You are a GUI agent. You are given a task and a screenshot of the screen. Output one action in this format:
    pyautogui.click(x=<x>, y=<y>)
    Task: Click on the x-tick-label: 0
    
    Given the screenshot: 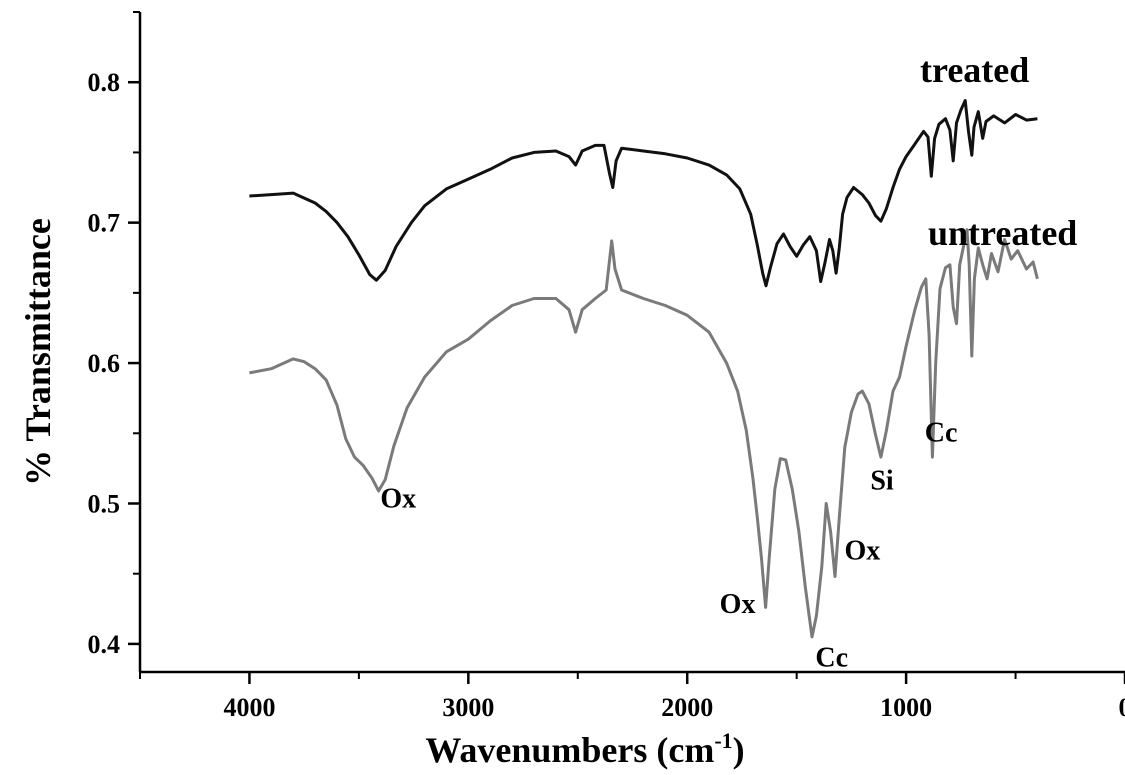 What is the action you would take?
    pyautogui.click(x=1122, y=707)
    